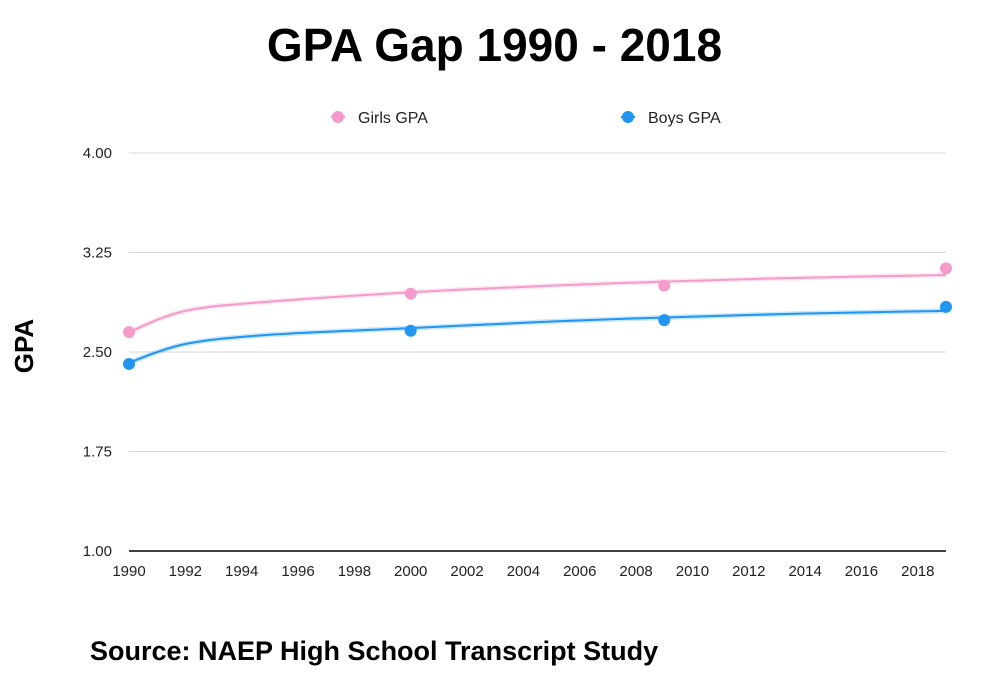  What do you see at coordinates (97, 352) in the screenshot?
I see `y-tick-label: 2.50` at bounding box center [97, 352].